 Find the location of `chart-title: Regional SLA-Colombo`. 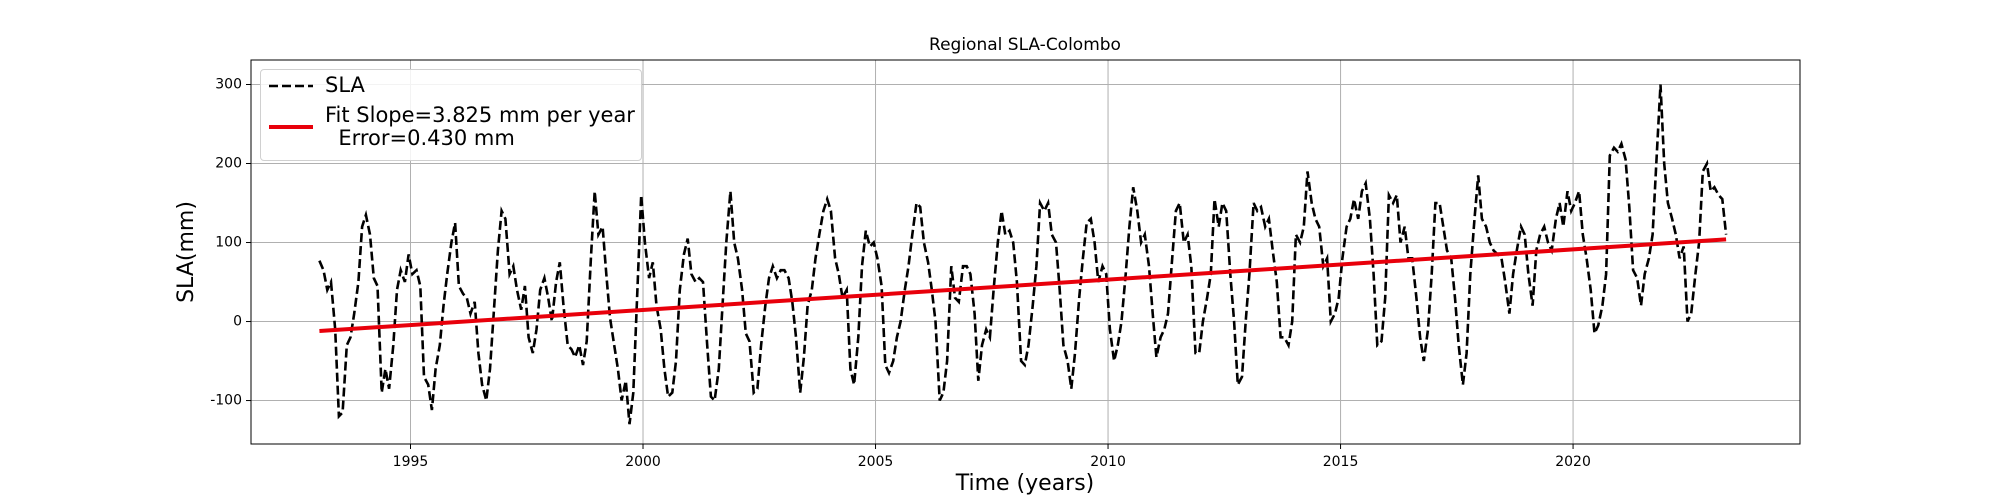

chart-title: Regional SLA-Colombo is located at coordinates (1025, 45).